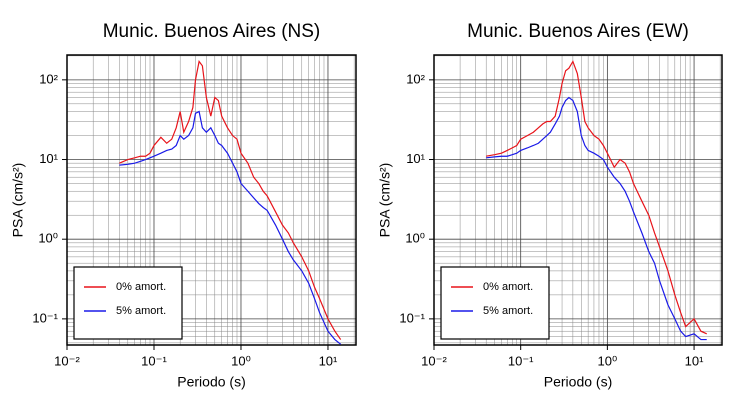 This screenshot has height=400, width=730. What do you see at coordinates (578, 31) in the screenshot?
I see `chart-title: Munic. Buenos Aires (EW)` at bounding box center [578, 31].